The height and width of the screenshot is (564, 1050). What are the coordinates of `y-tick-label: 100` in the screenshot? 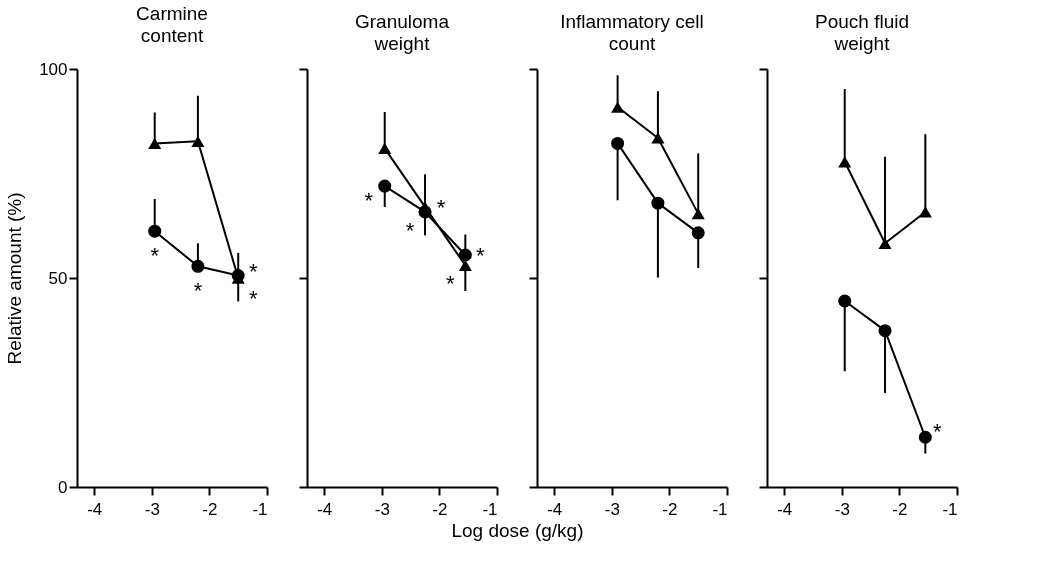 It's located at (53, 69).